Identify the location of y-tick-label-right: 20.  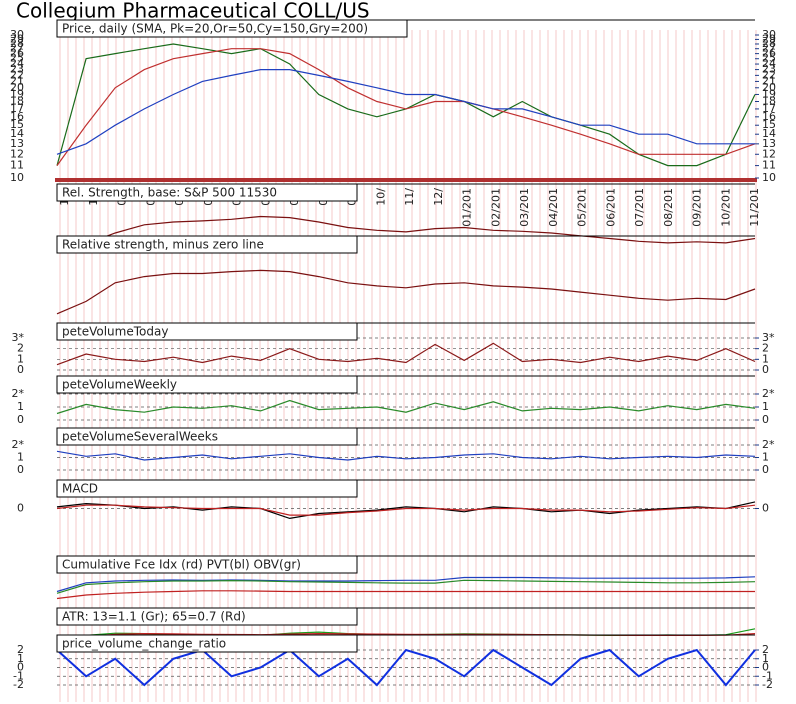
(769, 87).